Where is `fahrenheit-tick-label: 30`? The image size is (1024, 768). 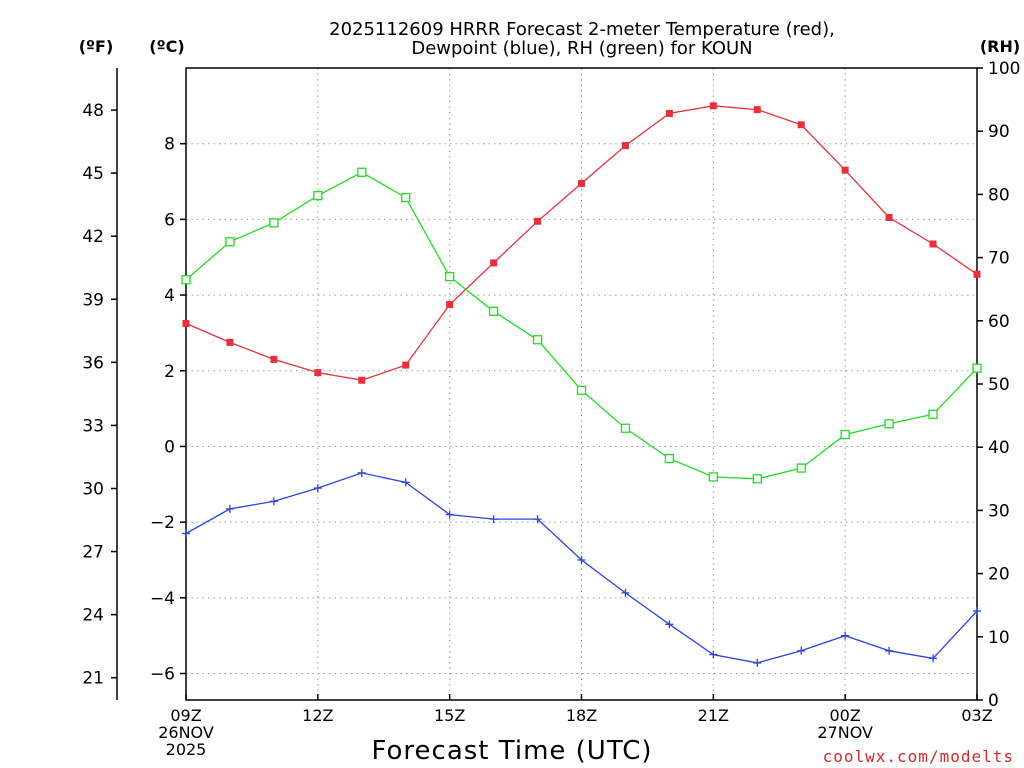
fahrenheit-tick-label: 30 is located at coordinates (93, 489).